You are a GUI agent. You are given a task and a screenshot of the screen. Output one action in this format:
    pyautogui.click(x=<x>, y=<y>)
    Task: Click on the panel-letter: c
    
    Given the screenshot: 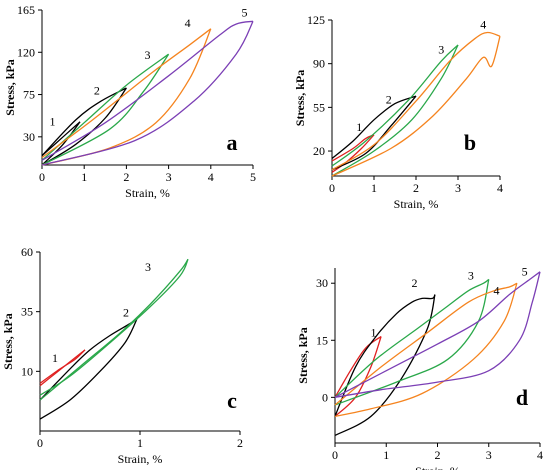 What is the action you would take?
    pyautogui.click(x=232, y=400)
    